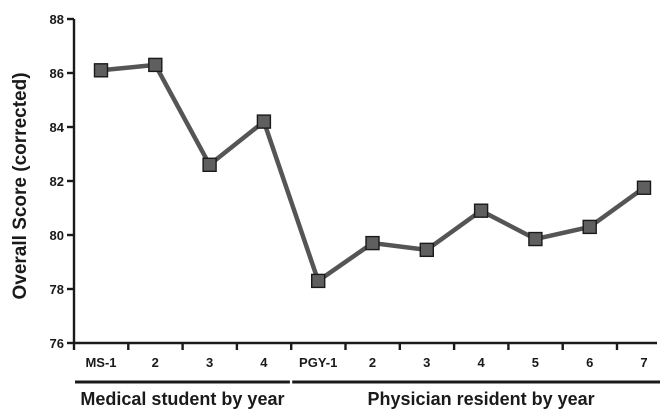 This screenshot has width=660, height=412. I want to click on y-tick-label: 78, so click(57, 289).